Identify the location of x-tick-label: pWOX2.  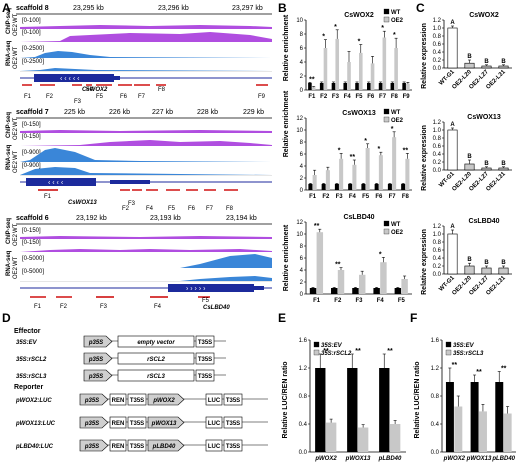
(454, 459).